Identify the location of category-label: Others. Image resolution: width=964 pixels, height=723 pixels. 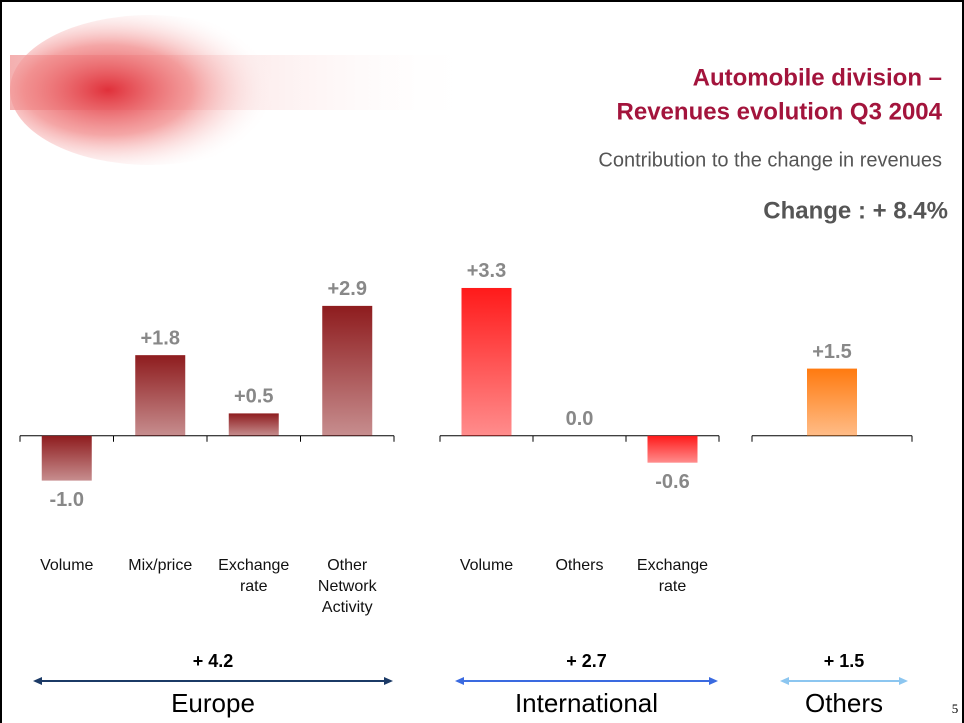
(579, 565).